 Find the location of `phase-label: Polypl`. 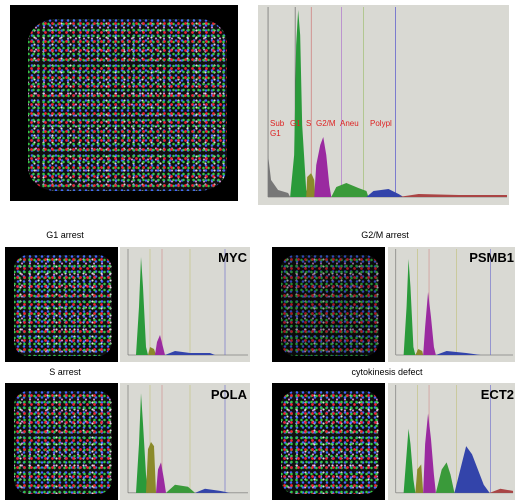

phase-label: Polypl is located at coordinates (381, 123).